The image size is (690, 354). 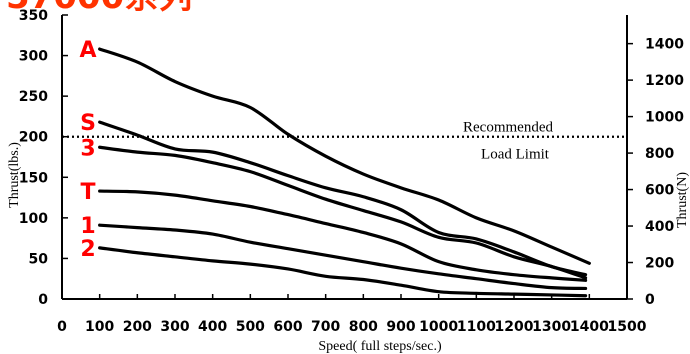 What do you see at coordinates (212, 327) in the screenshot?
I see `x-tick-label: 400` at bounding box center [212, 327].